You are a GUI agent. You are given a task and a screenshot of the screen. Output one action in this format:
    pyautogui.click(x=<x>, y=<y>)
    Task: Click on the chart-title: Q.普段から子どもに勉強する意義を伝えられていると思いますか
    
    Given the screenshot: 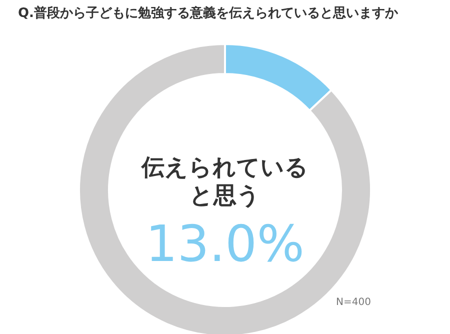 What is the action you would take?
    pyautogui.click(x=208, y=13)
    